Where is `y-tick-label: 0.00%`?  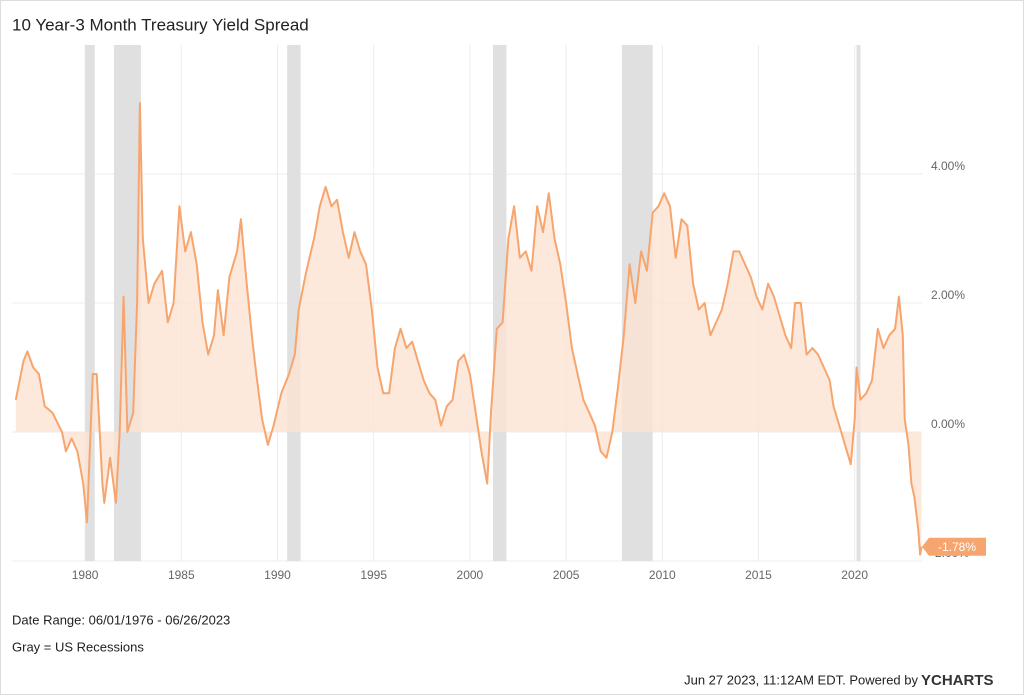 y-tick-label: 0.00% is located at coordinates (948, 424).